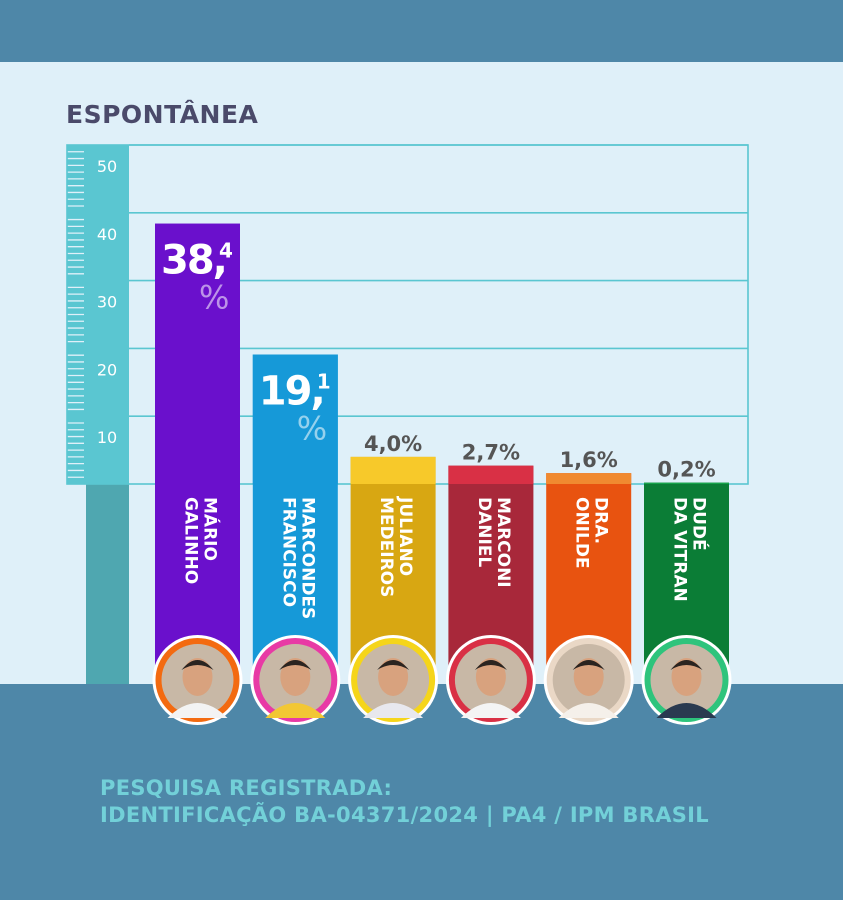 The image size is (843, 900). Describe the element at coordinates (107, 302) in the screenshot. I see `y-tick-label-30: 30` at that location.